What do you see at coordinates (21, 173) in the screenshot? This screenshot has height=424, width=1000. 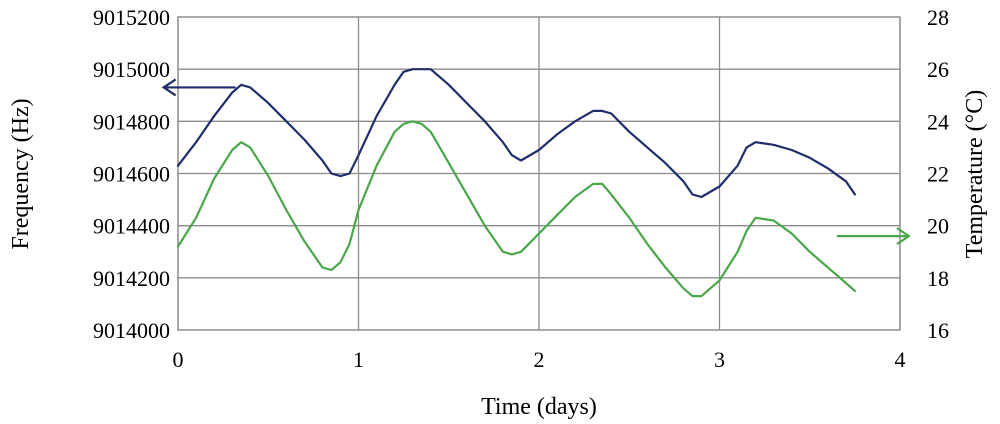 I see `left-y-axis-title: Frequency (Hz)` at bounding box center [21, 173].